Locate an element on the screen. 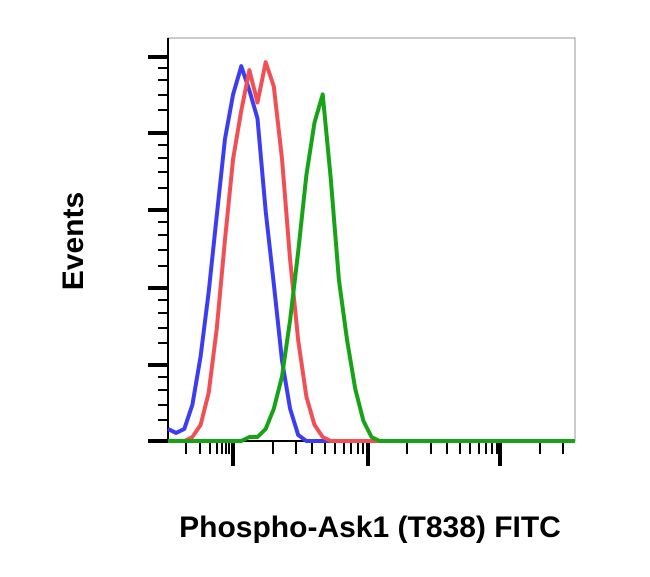  x-axis-ticks is located at coordinates (371, 453).